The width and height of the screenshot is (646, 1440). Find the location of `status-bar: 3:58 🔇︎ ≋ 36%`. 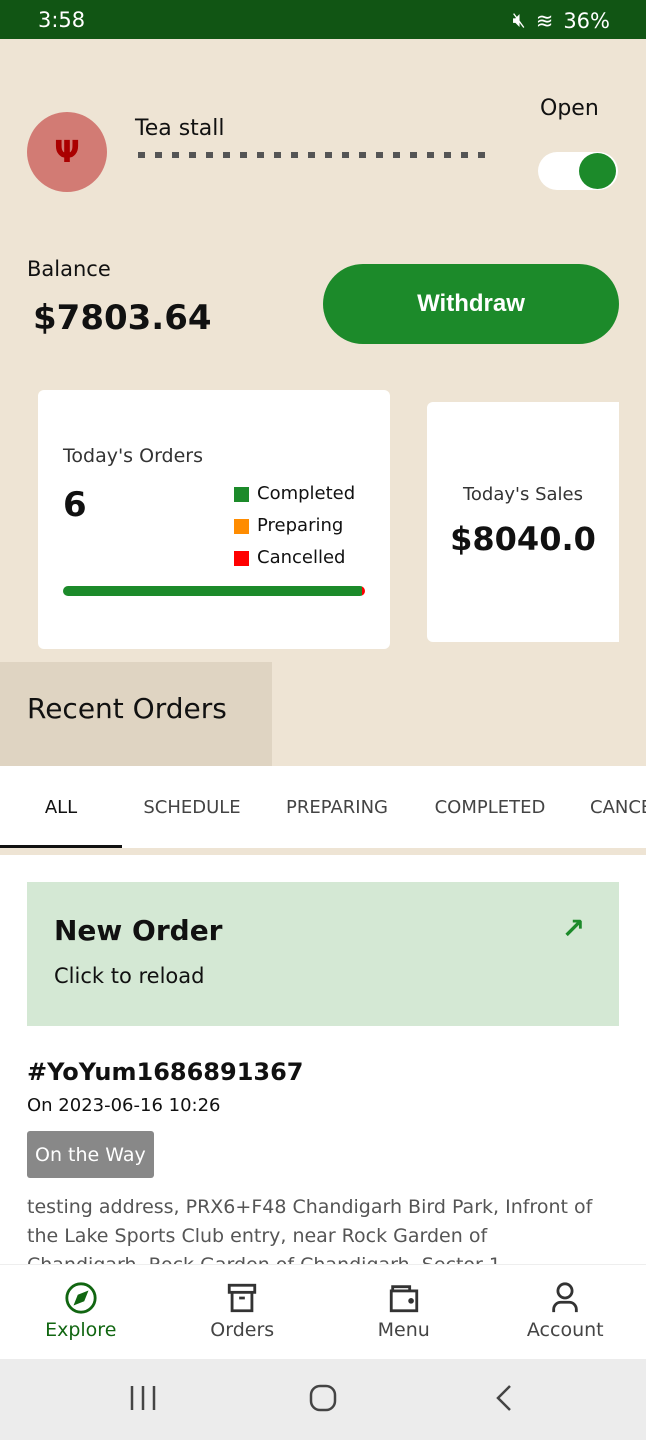

status-bar: 3:58 🔇︎ ≋ 36% is located at coordinates (323, 19).